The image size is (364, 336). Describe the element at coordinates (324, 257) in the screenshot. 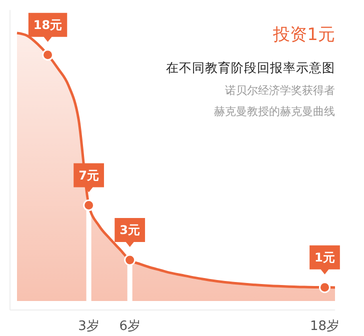

I see `data-label: 1元` at that location.